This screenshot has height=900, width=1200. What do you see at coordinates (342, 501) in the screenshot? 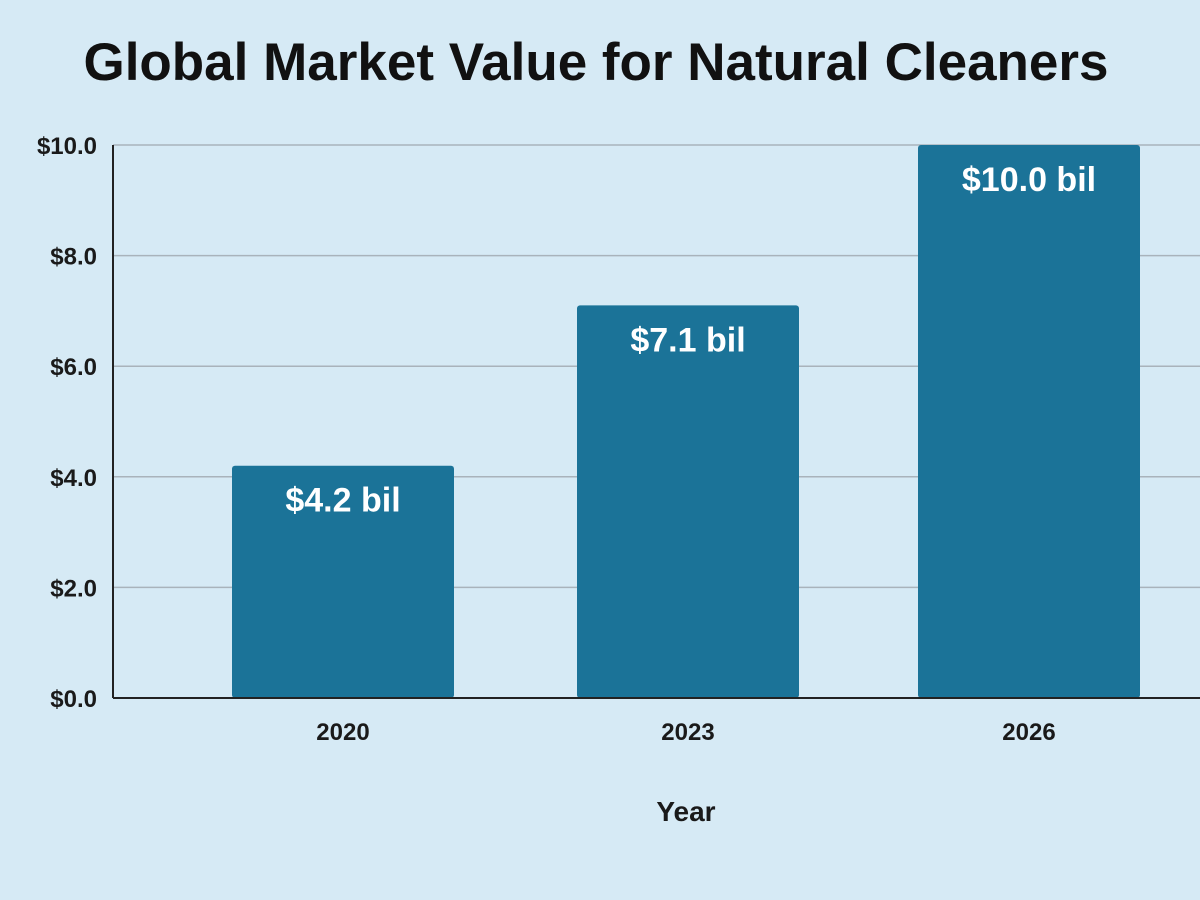
I see `data-label: $4.2 bil` at bounding box center [342, 501].